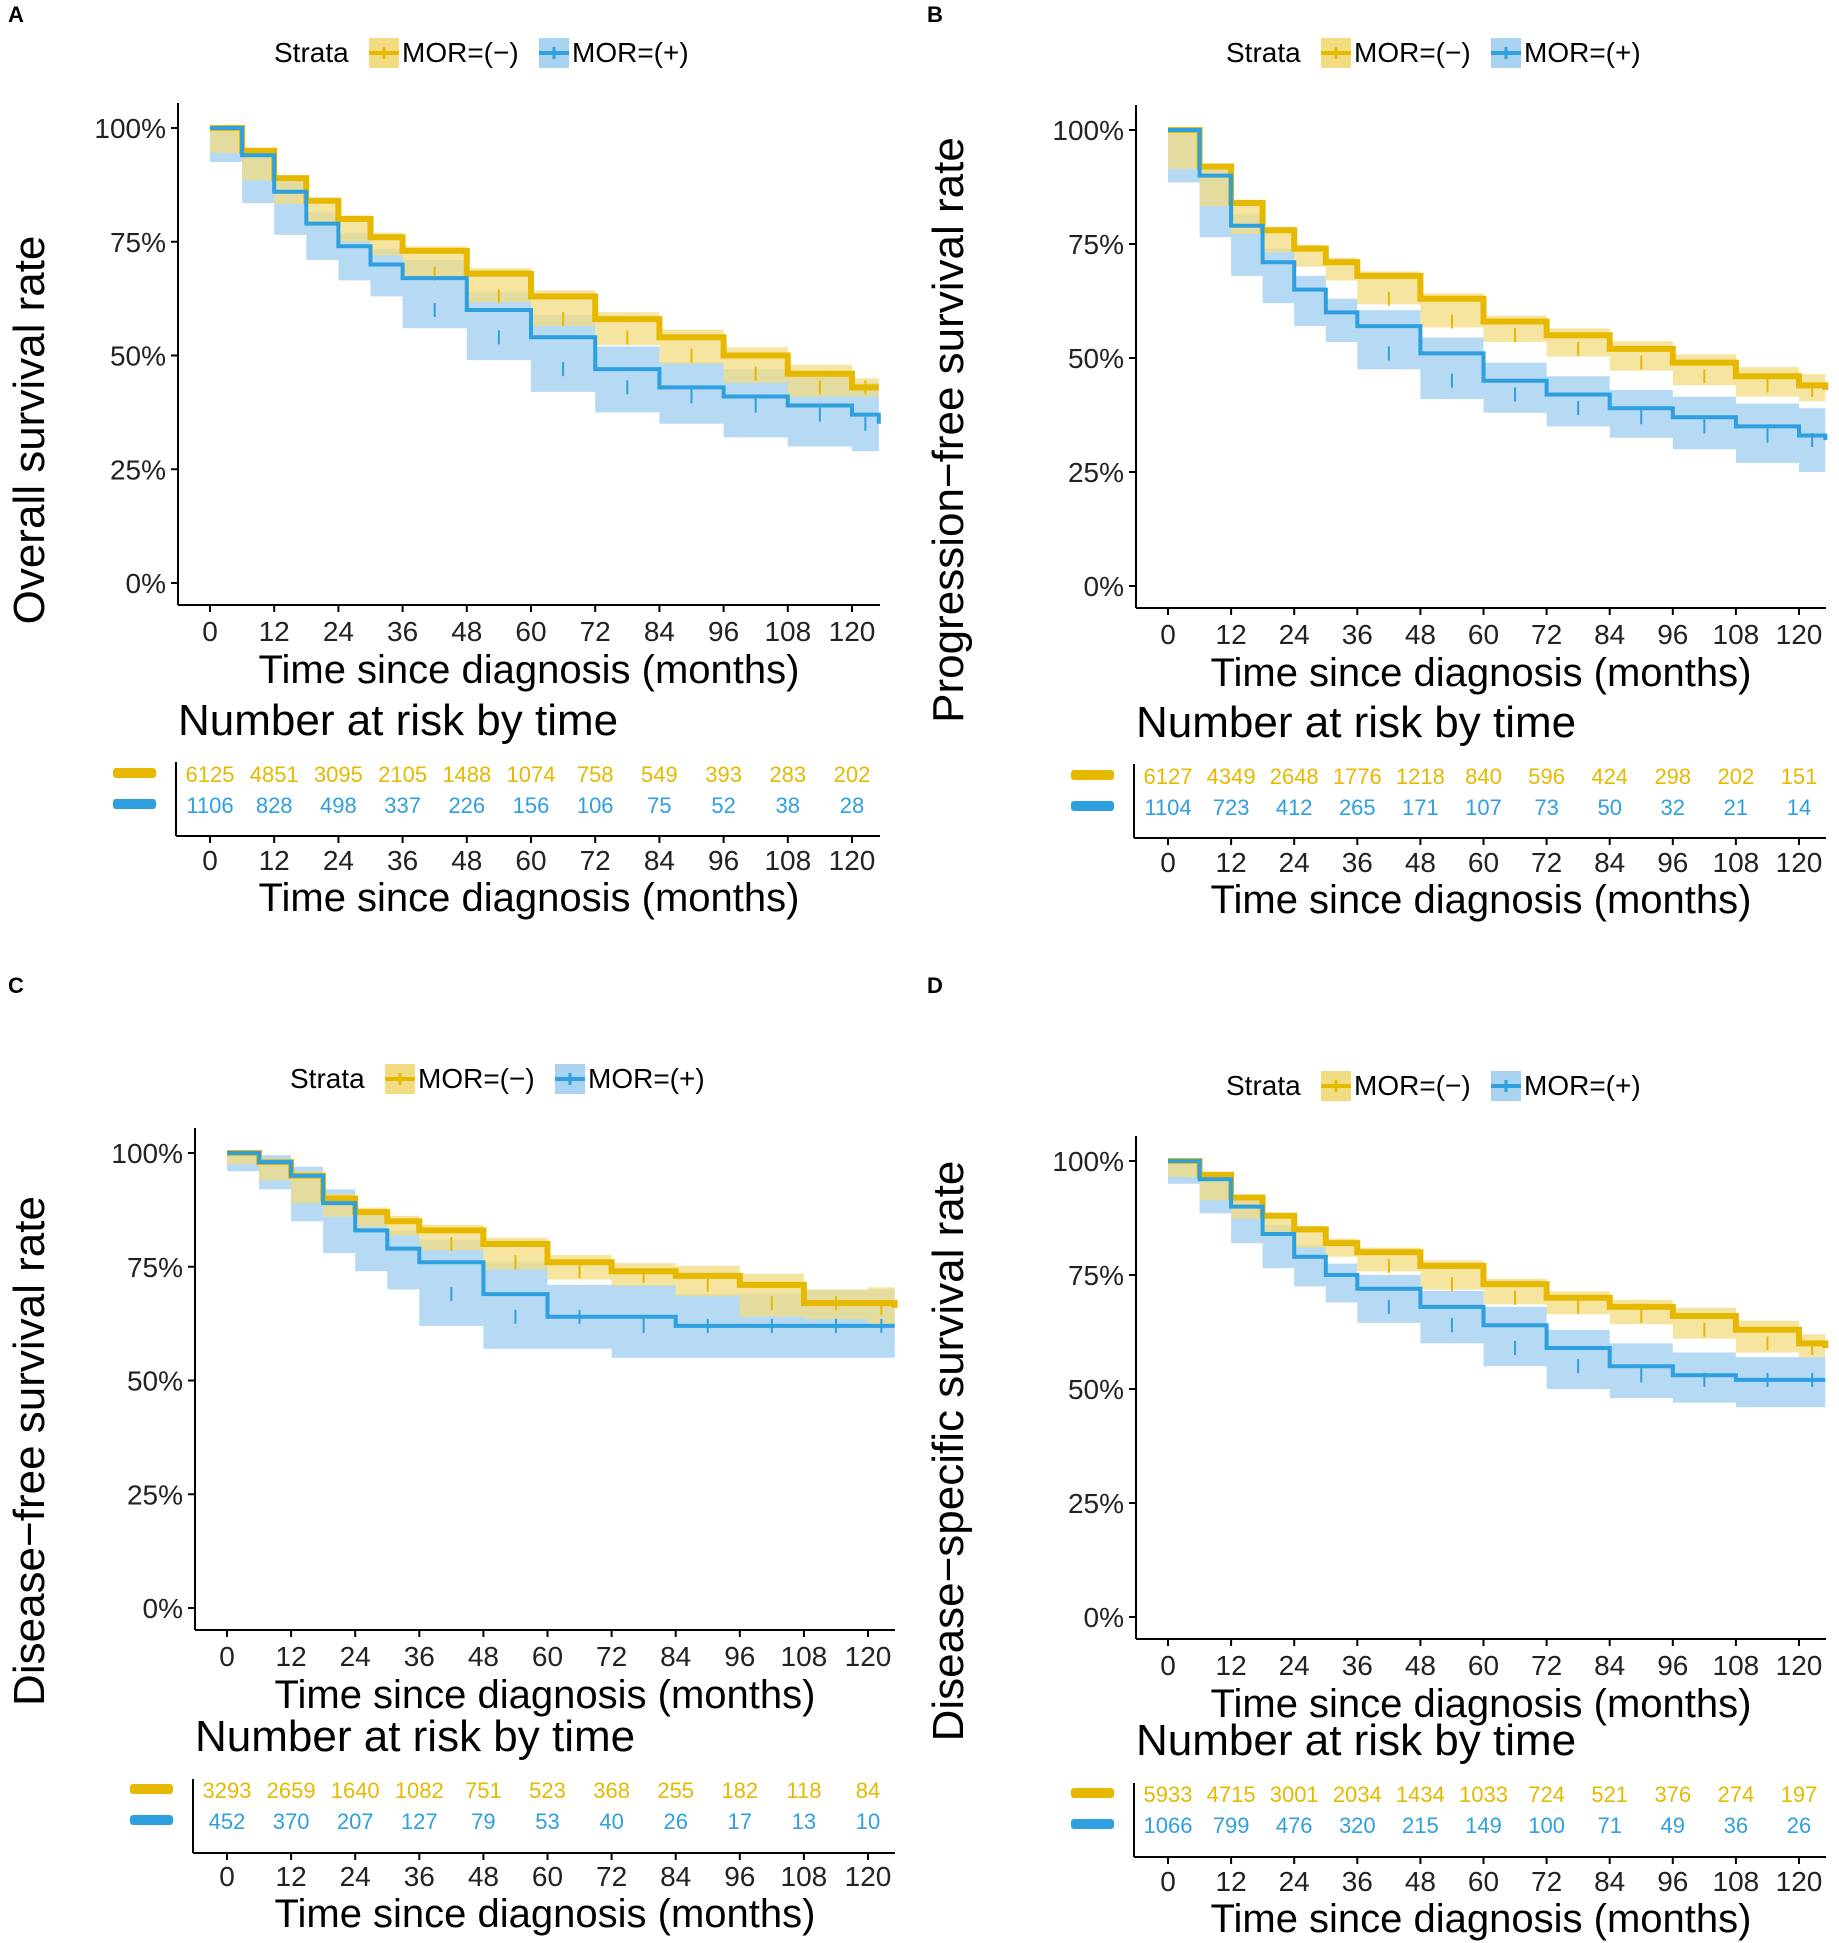 The height and width of the screenshot is (1943, 1839). I want to click on ci-band-pos, so click(1497, 1284).